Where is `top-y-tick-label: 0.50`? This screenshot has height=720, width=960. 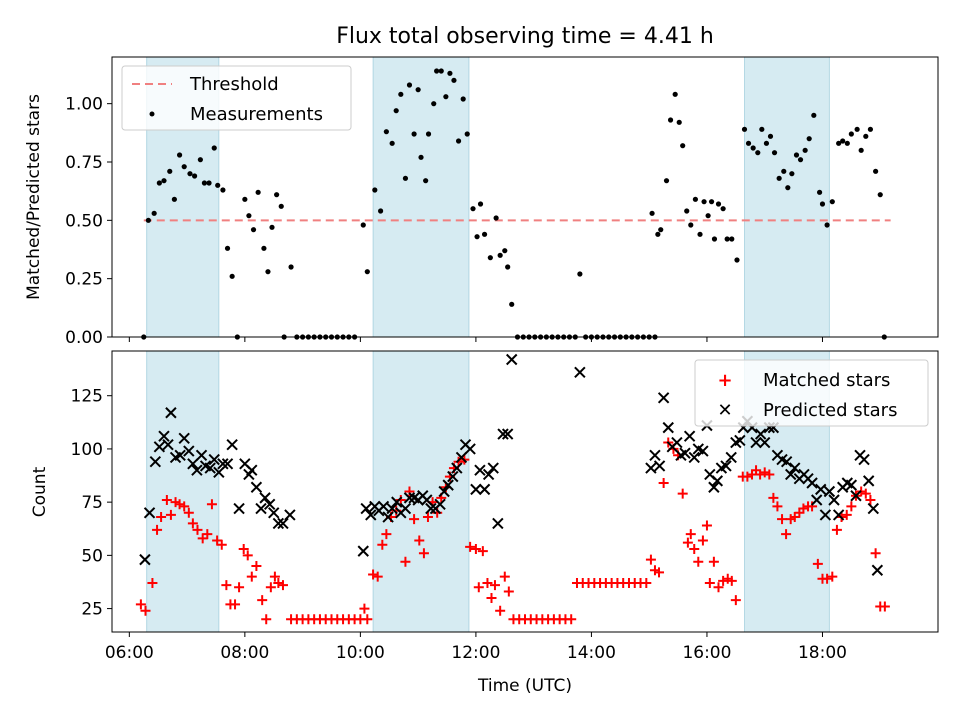 top-y-tick-label: 0.50 is located at coordinates (84, 221).